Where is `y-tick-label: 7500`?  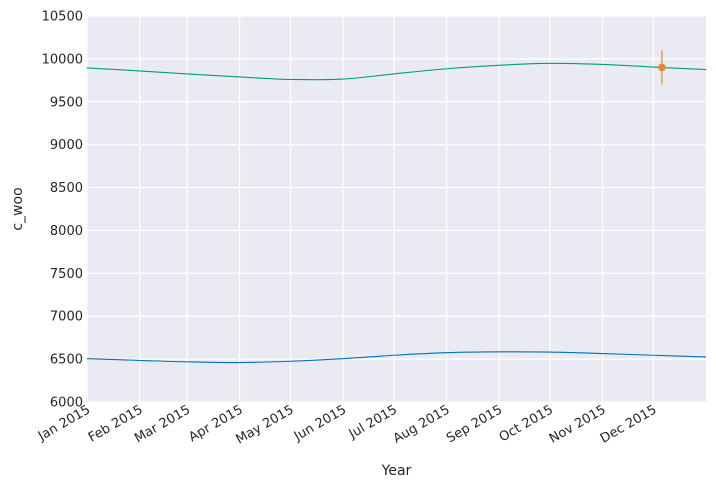 y-tick-label: 7500 is located at coordinates (66, 274).